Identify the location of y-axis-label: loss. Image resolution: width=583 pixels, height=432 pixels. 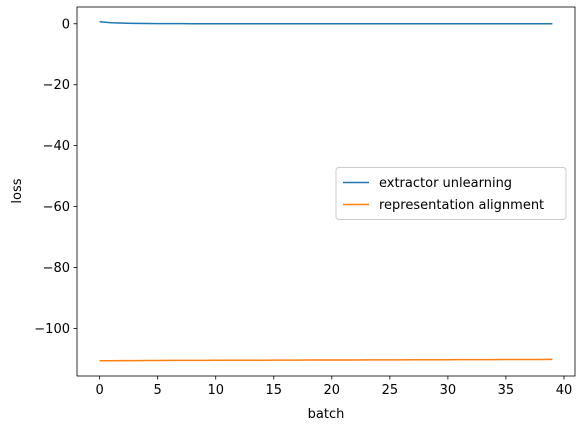
(17, 190).